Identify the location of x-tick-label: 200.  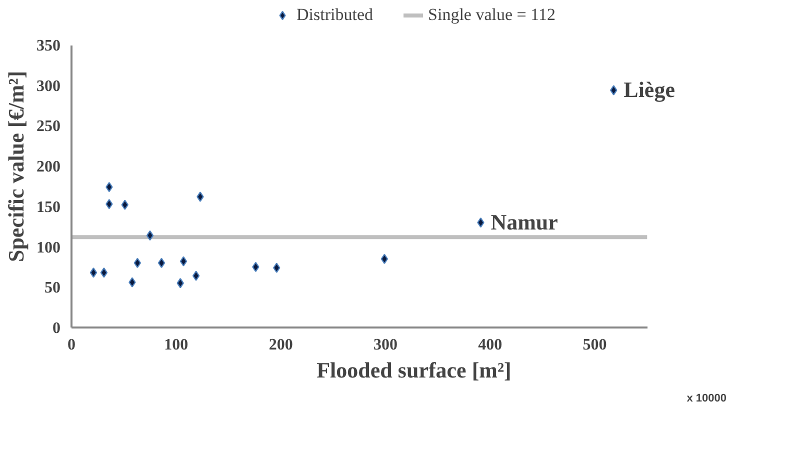
(280, 345).